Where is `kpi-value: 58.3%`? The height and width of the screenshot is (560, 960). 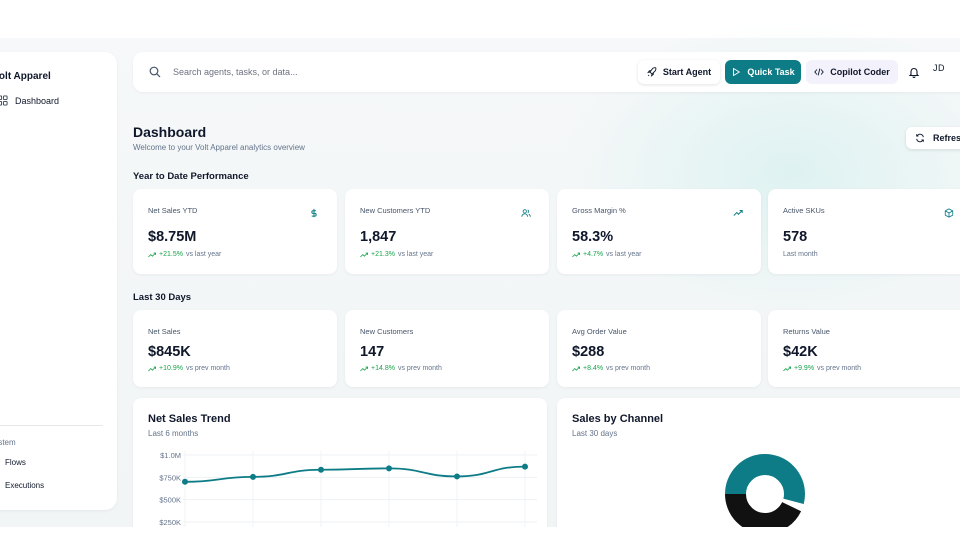
kpi-value: 58.3% is located at coordinates (593, 237).